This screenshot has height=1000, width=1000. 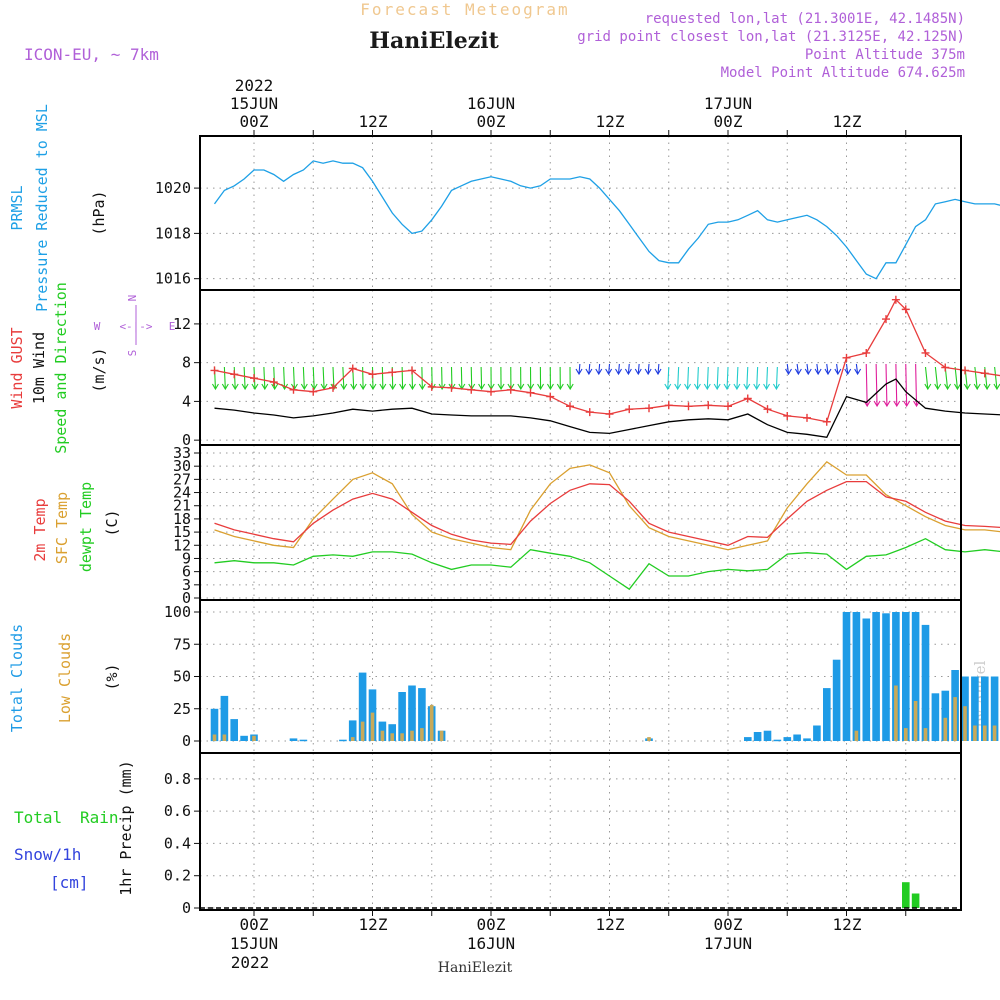 What do you see at coordinates (17, 367) in the screenshot?
I see `wind-gust-label: Wind GUST` at bounding box center [17, 367].